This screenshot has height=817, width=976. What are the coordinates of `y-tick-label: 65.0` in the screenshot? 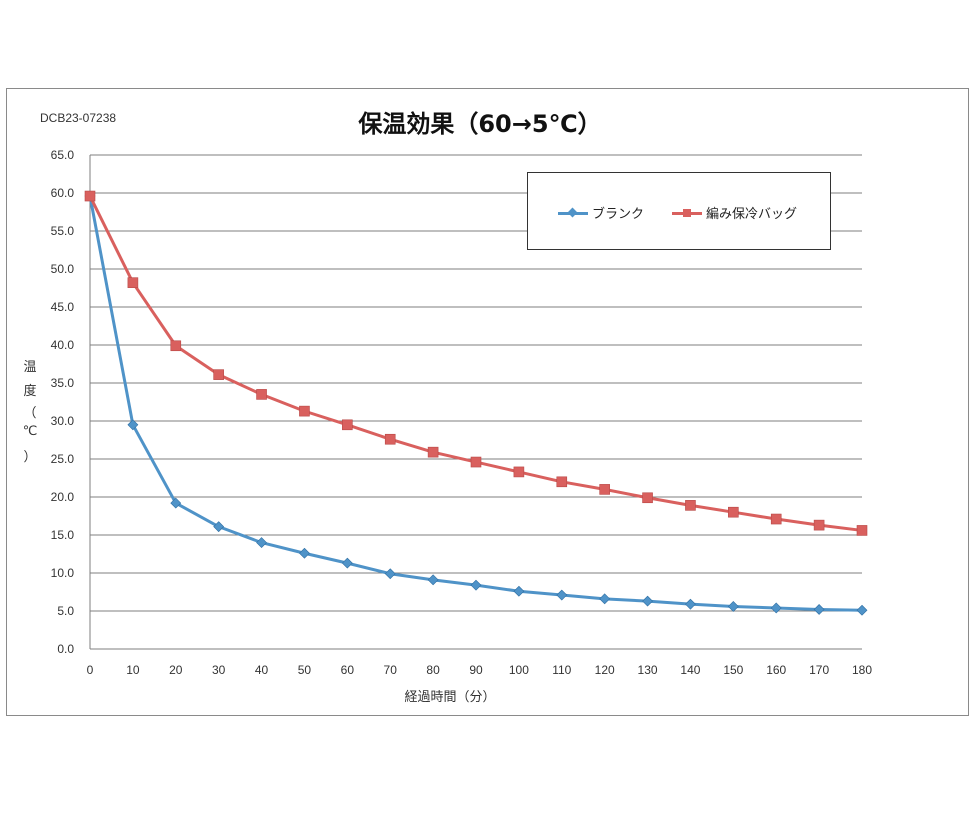 It's located at (63, 155).